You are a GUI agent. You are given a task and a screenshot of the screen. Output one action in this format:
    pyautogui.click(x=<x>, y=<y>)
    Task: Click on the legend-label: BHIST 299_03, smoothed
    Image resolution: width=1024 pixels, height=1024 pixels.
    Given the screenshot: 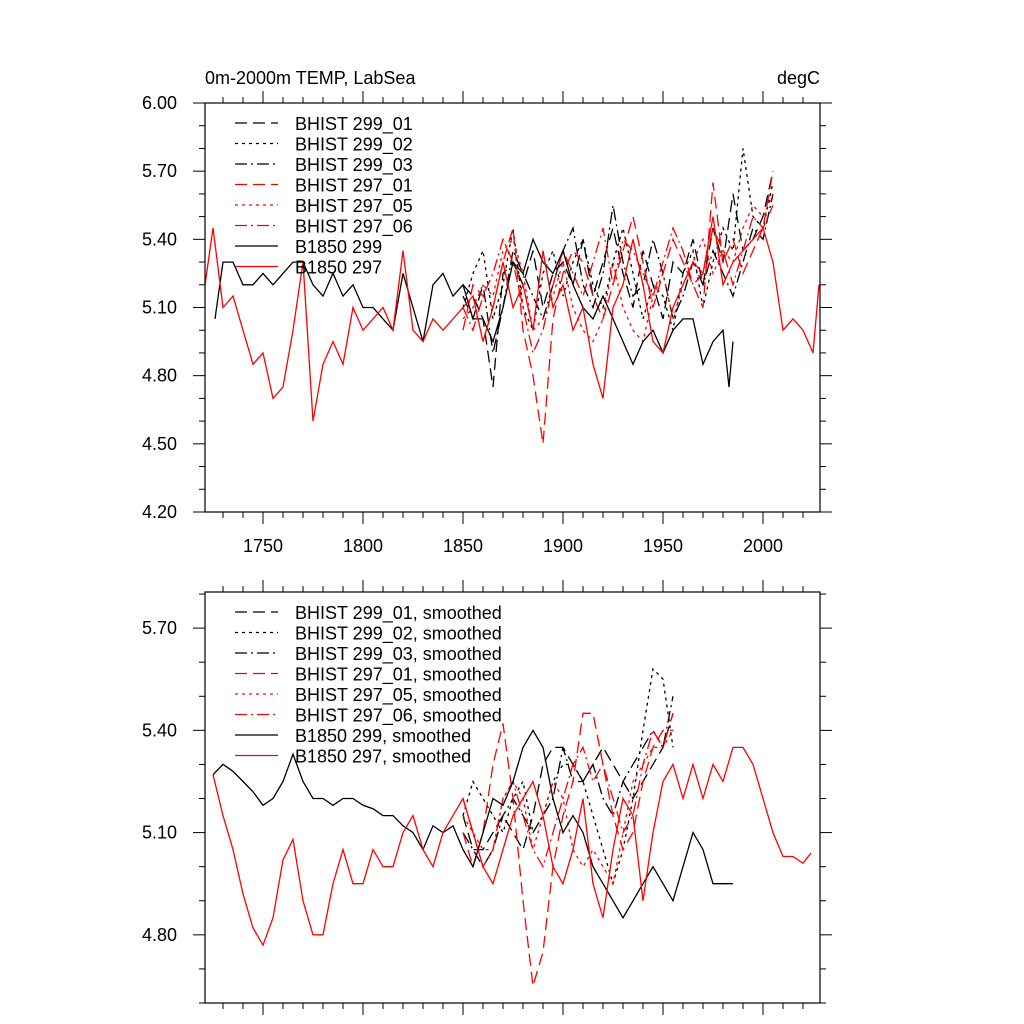 What is the action you would take?
    pyautogui.click(x=398, y=654)
    